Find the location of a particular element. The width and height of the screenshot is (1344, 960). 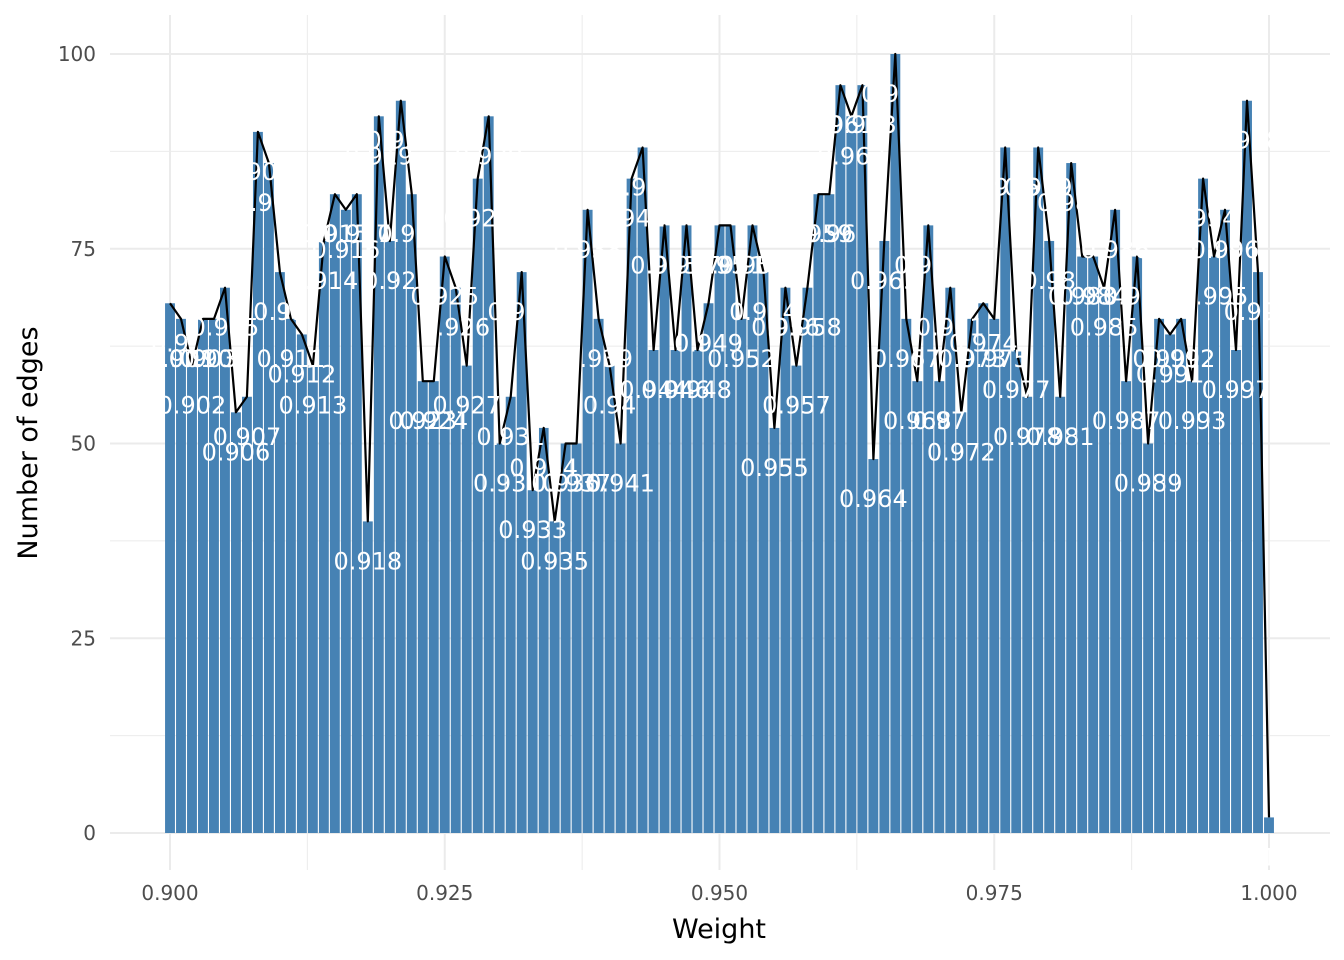

y-tick-label: 50 is located at coordinates (83, 444).